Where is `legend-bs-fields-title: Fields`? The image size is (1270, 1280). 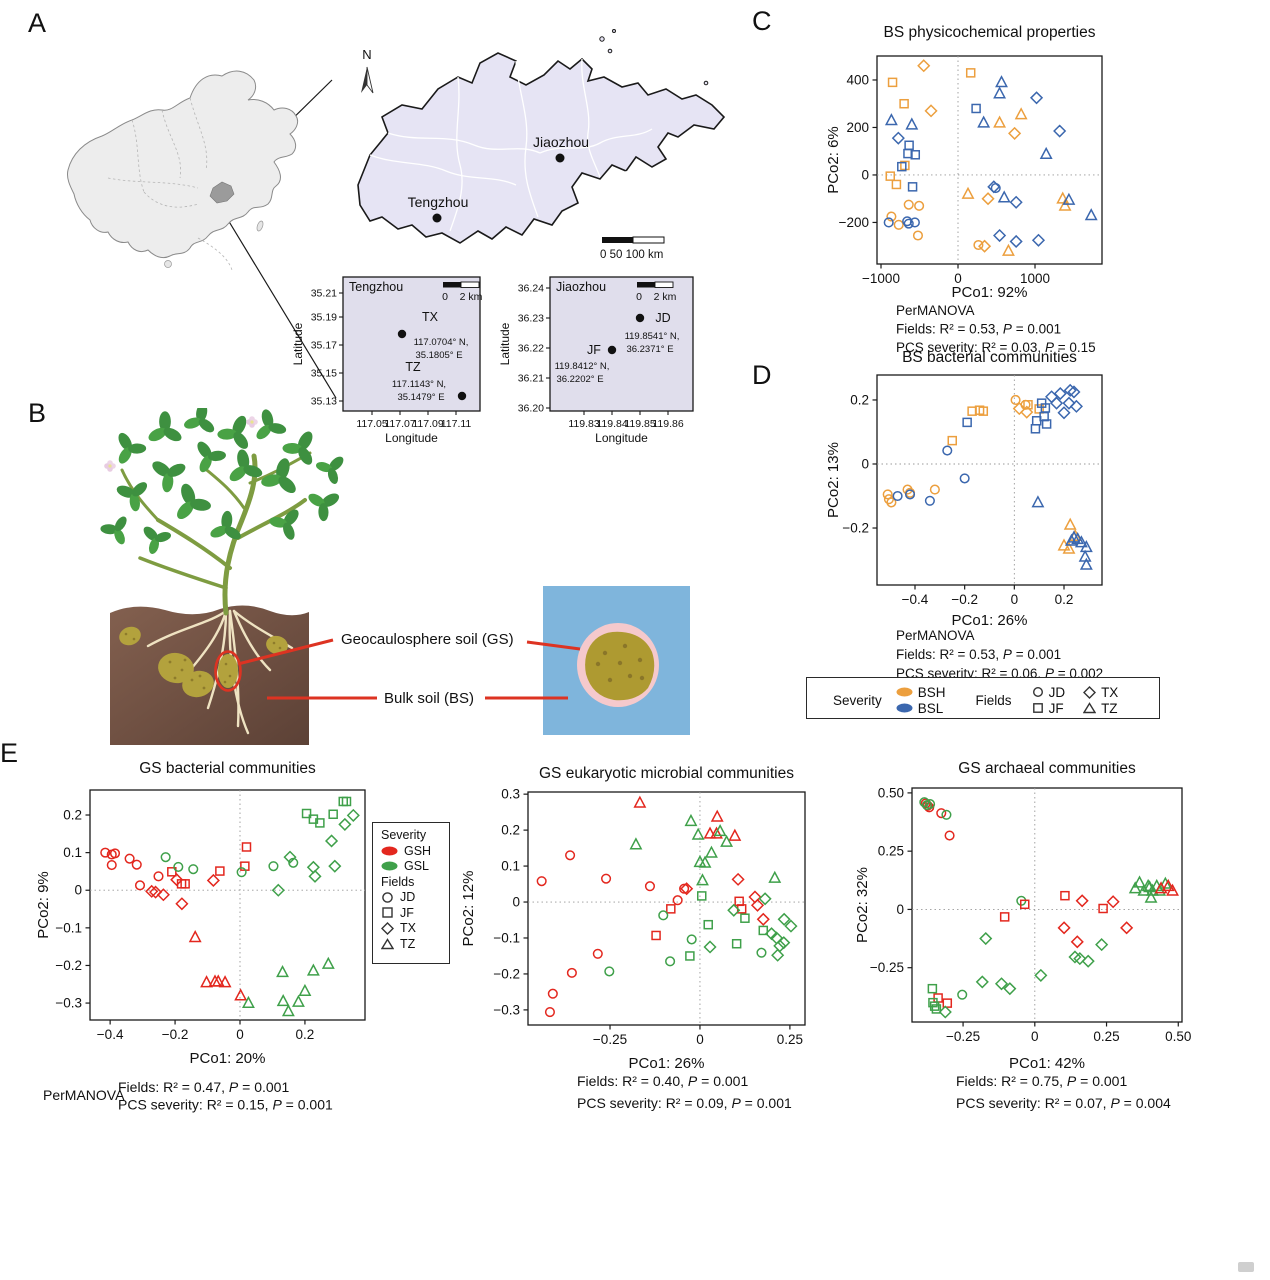 legend-bs-fields-title: Fields is located at coordinates (993, 700).